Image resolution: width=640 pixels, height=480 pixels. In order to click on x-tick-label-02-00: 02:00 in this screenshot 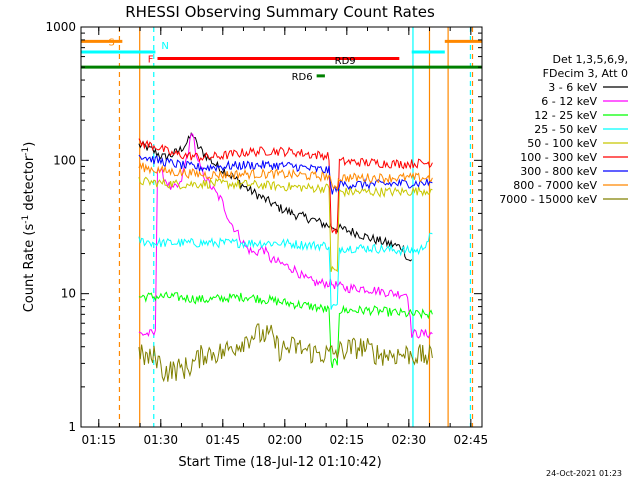, I will do `click(285, 440)`.